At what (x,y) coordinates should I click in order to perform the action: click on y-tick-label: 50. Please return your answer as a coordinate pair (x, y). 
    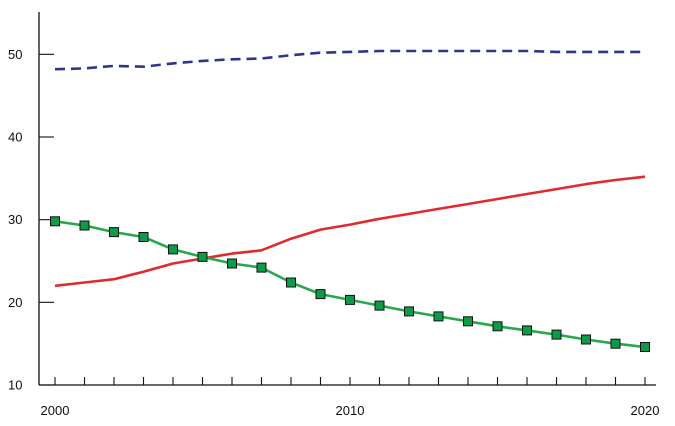
    Looking at the image, I should click on (15, 54).